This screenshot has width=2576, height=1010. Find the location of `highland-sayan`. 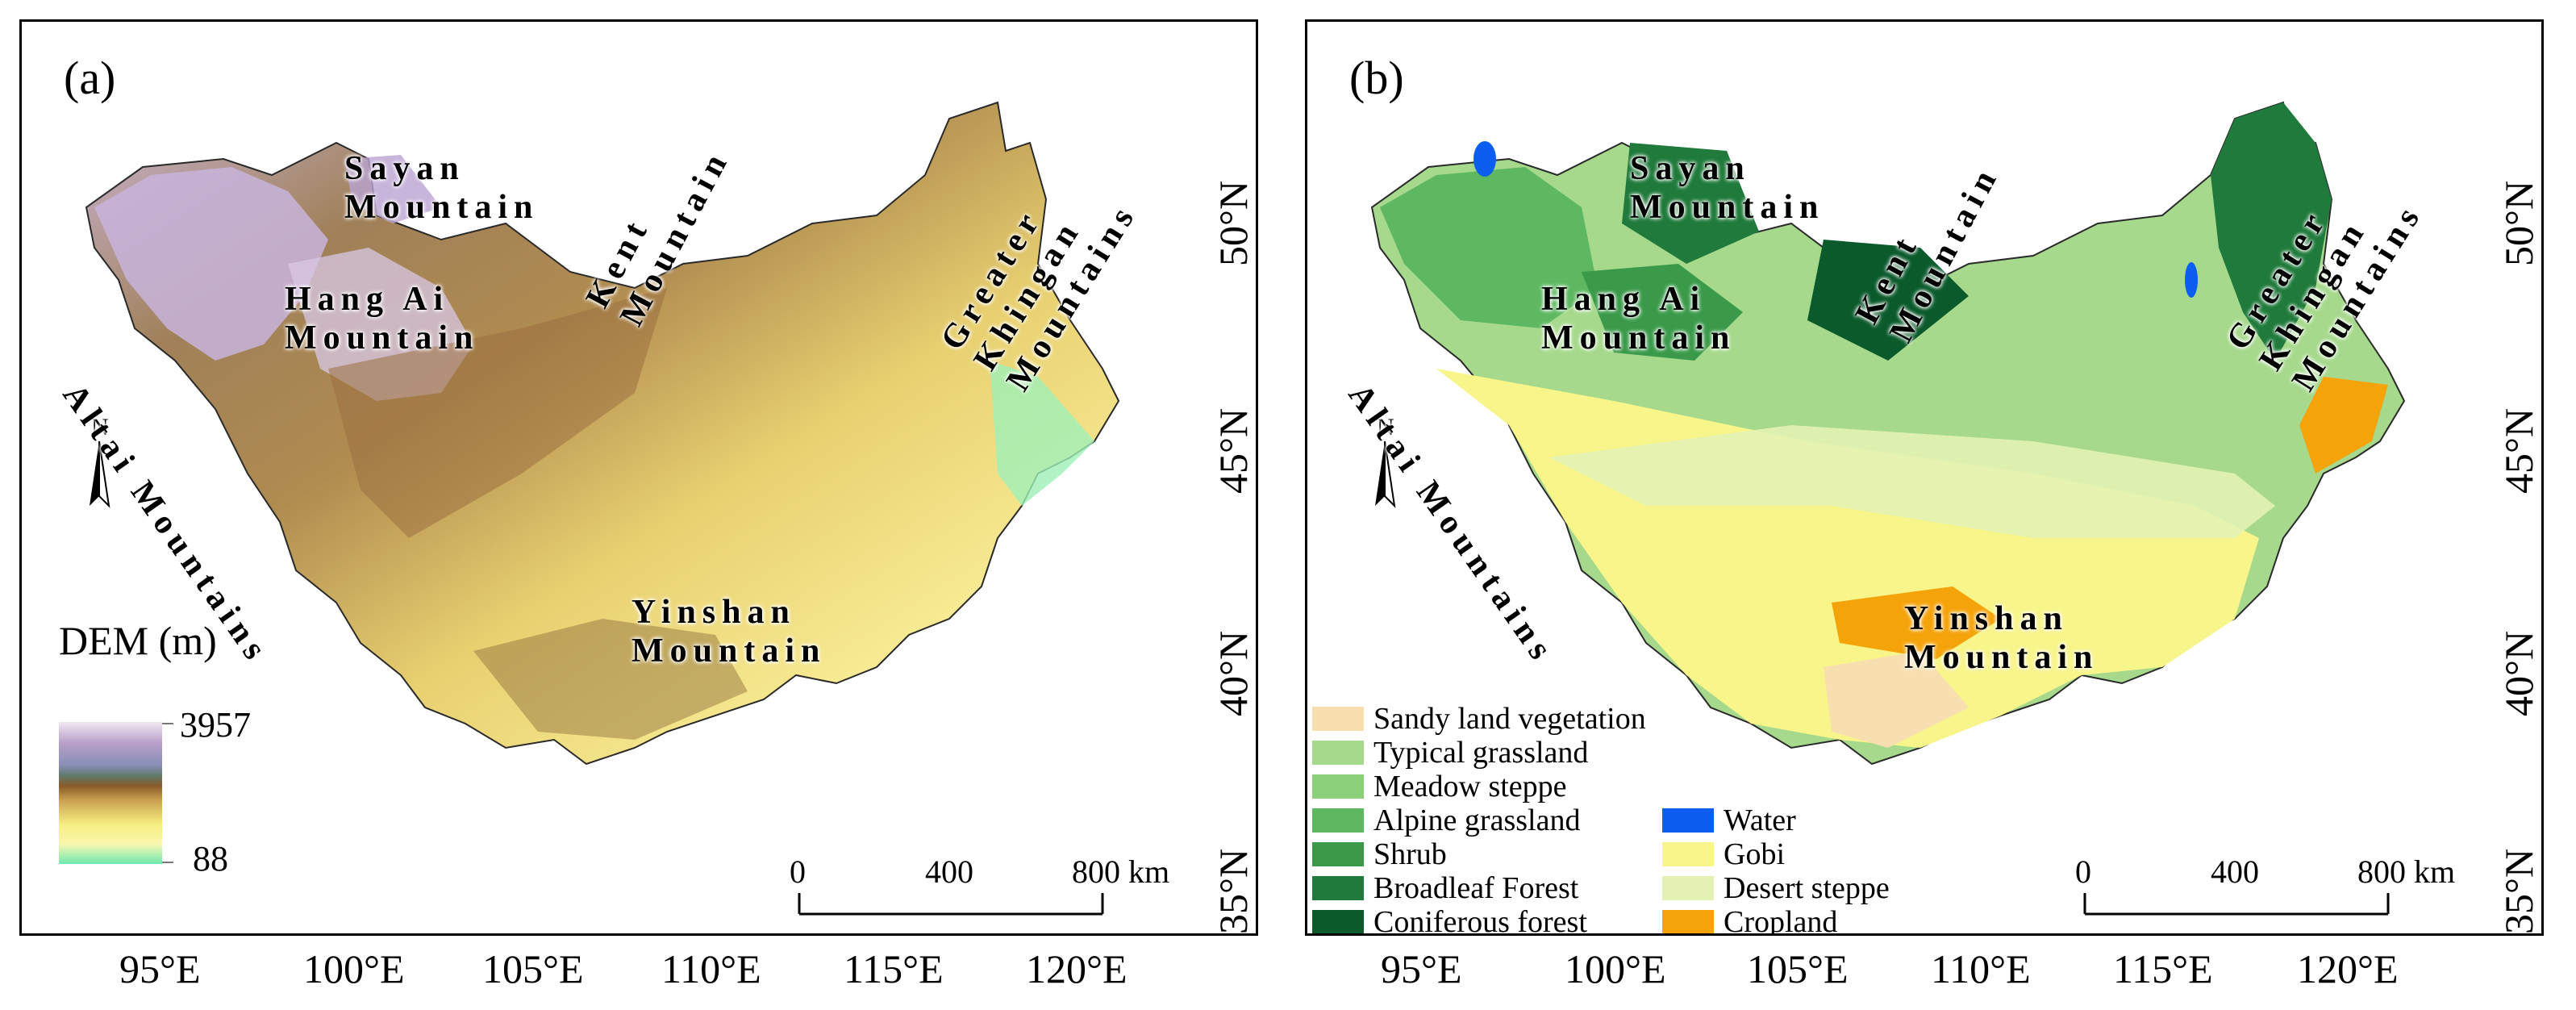

highland-sayan is located at coordinates (392, 189).